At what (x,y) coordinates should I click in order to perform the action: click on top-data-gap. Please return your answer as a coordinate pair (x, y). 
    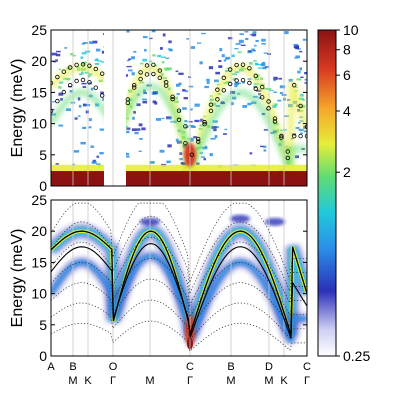
    Looking at the image, I should click on (115, 108).